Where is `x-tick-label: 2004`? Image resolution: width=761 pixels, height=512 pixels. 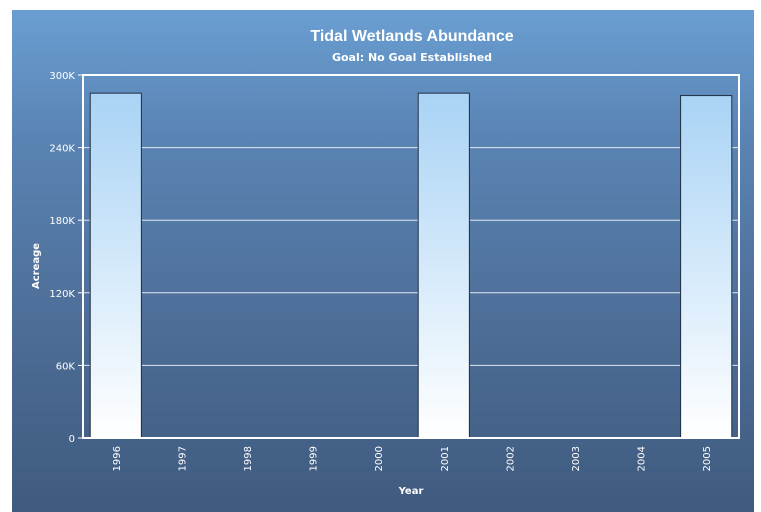 x-tick-label: 2004 is located at coordinates (642, 458).